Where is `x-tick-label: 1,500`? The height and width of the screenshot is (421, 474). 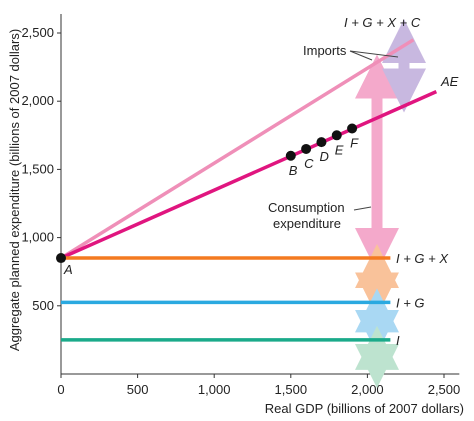
x-tick-label: 1,500 is located at coordinates (291, 389).